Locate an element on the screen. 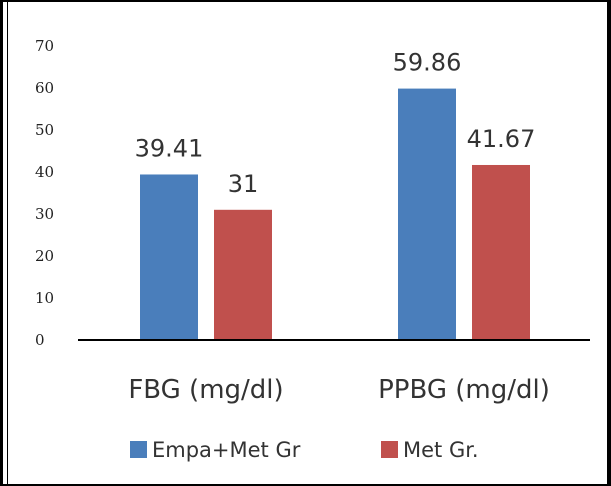 Image resolution: width=611 pixels, height=486 pixels. legend-label: Met Gr. is located at coordinates (441, 450).